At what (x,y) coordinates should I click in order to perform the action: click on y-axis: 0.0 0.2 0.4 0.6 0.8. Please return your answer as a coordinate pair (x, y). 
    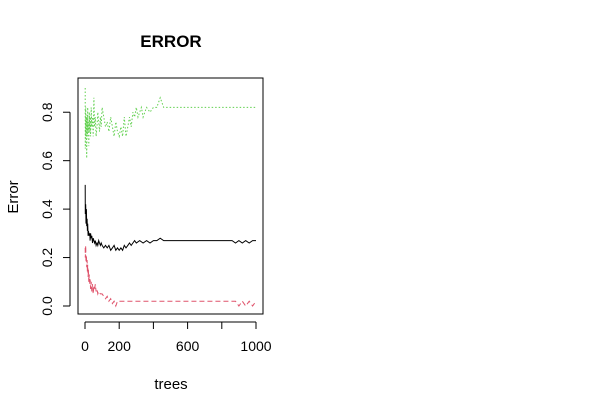
    Looking at the image, I should click on (55, 209).